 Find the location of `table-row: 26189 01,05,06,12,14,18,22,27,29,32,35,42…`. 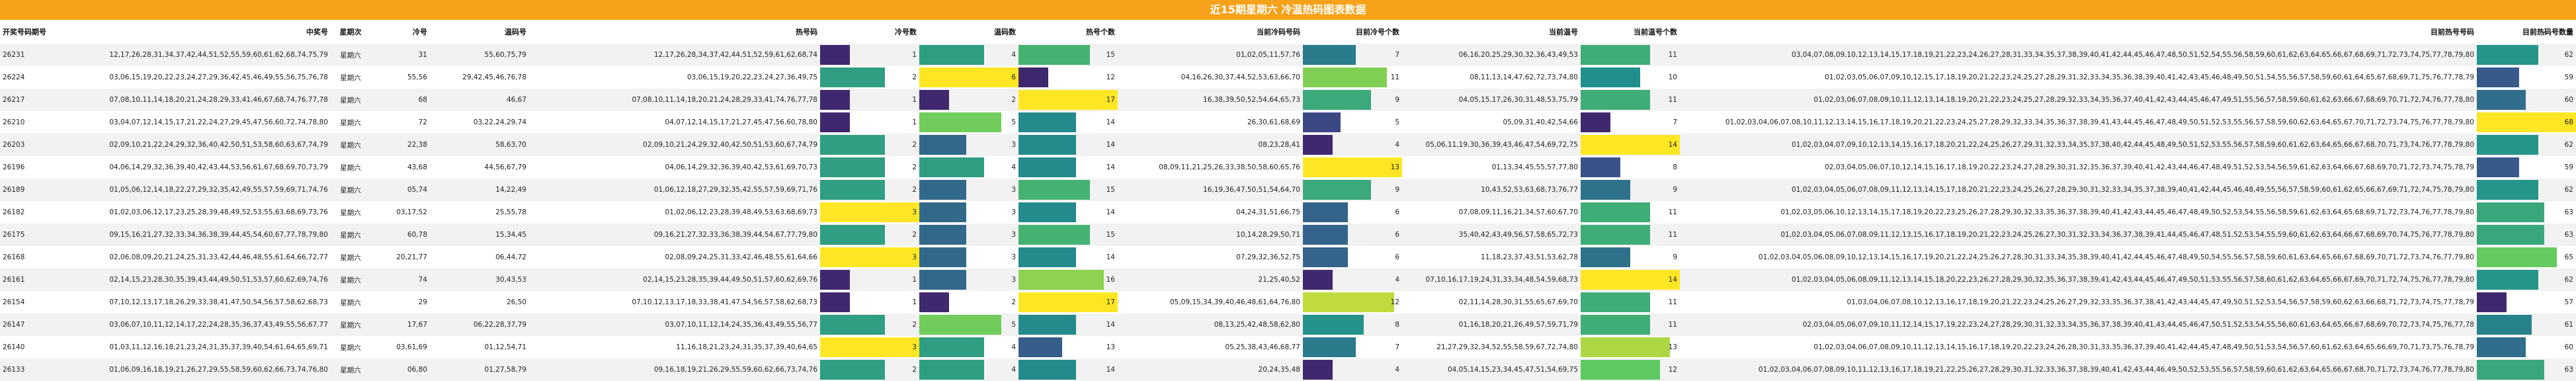

table-row: 26189 01,05,06,12,14,18,22,27,29,32,35,42… is located at coordinates (1288, 190).